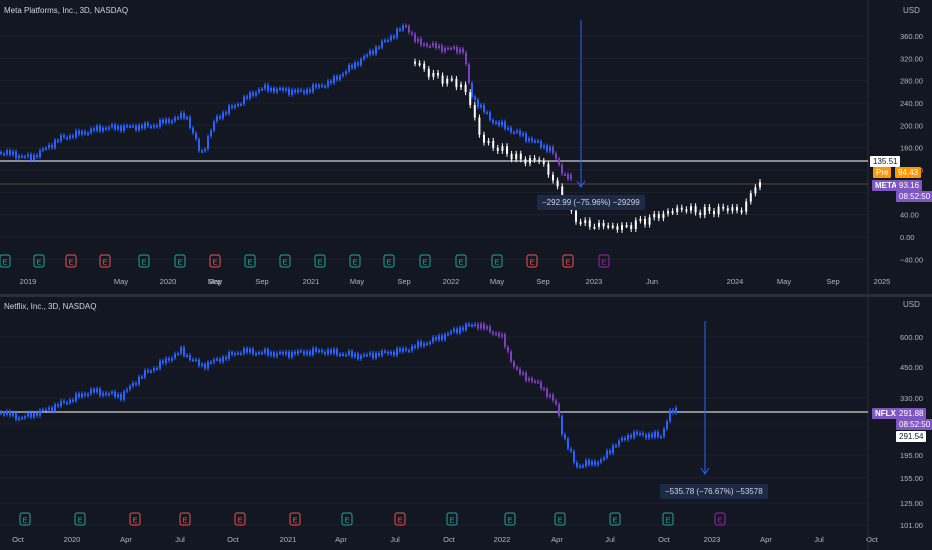 This screenshot has width=932, height=550. What do you see at coordinates (451, 281) in the screenshot?
I see `top-x-tick-label: 2022` at bounding box center [451, 281].